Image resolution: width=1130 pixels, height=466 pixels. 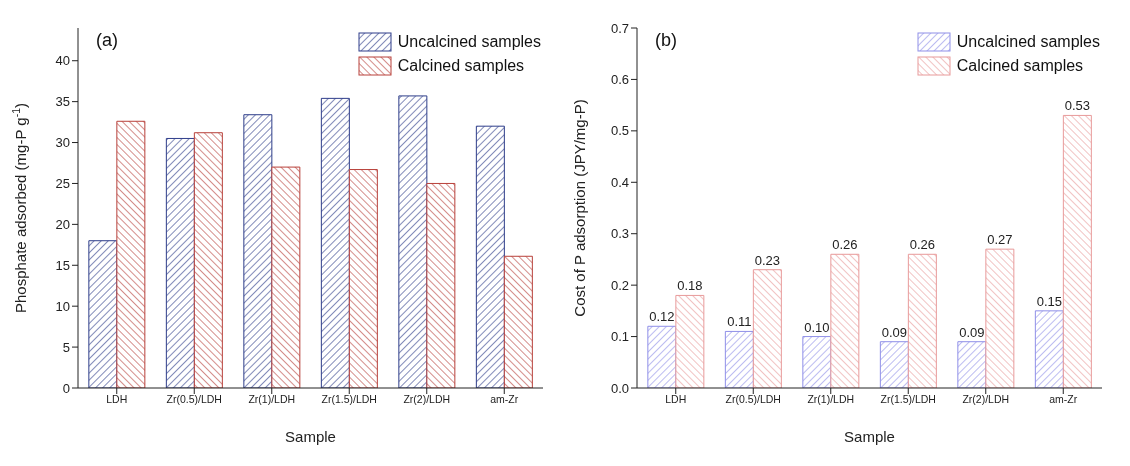 I want to click on data-label: 0.23, so click(x=767, y=260).